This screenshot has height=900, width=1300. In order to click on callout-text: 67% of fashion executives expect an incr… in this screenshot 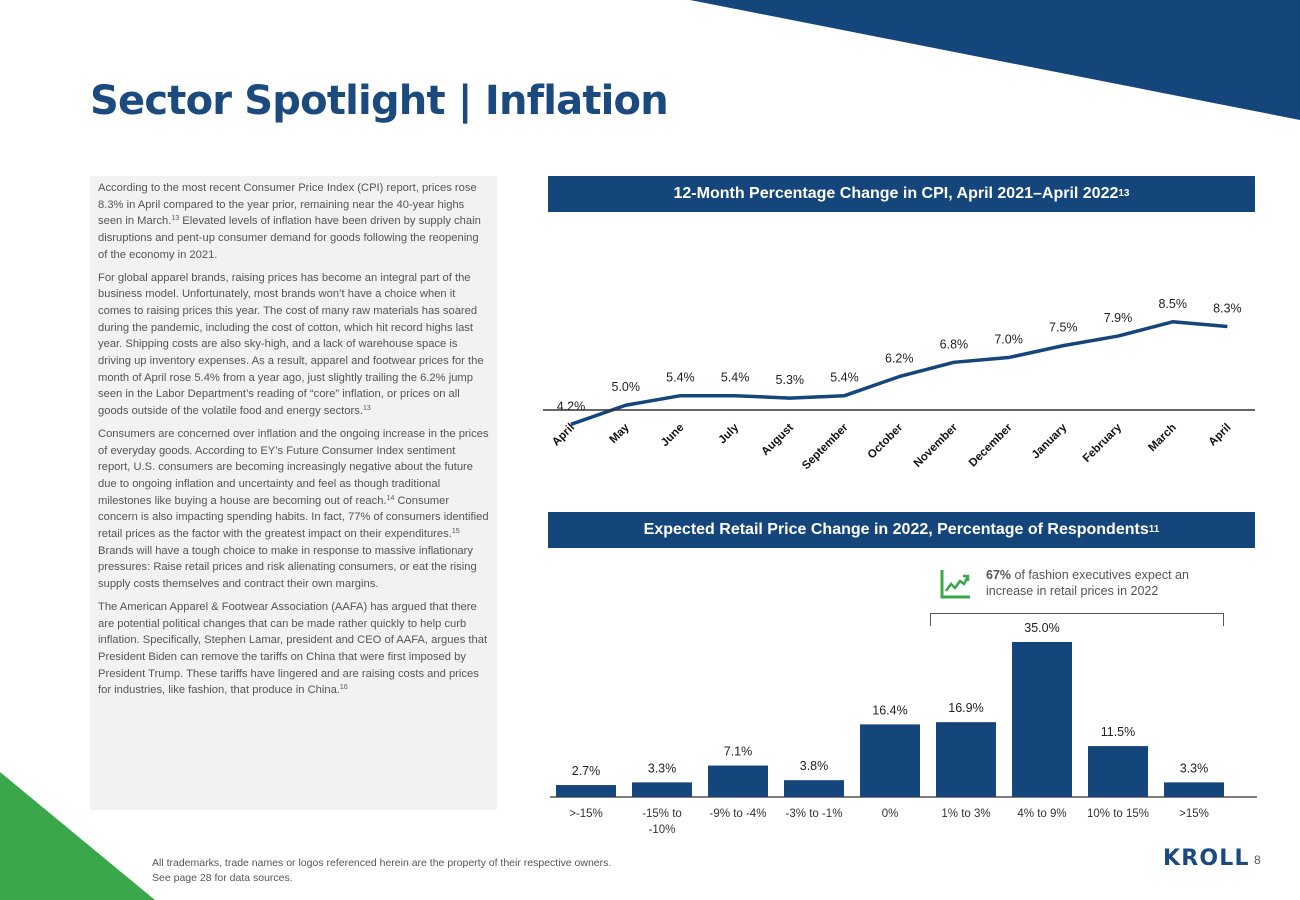, I will do `click(1087, 583)`.